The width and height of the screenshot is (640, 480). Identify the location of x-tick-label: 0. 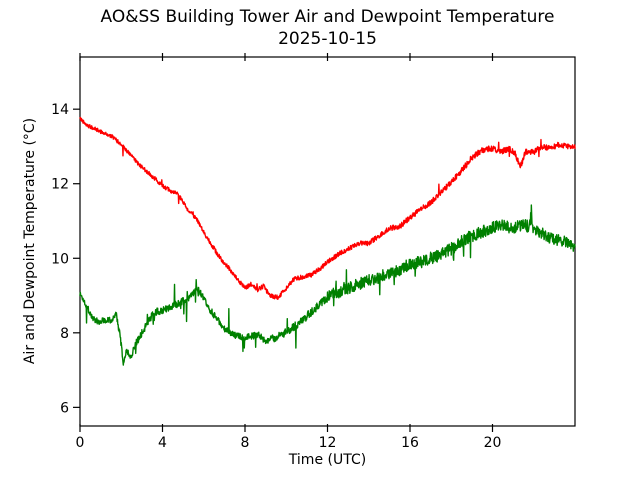
(80, 443).